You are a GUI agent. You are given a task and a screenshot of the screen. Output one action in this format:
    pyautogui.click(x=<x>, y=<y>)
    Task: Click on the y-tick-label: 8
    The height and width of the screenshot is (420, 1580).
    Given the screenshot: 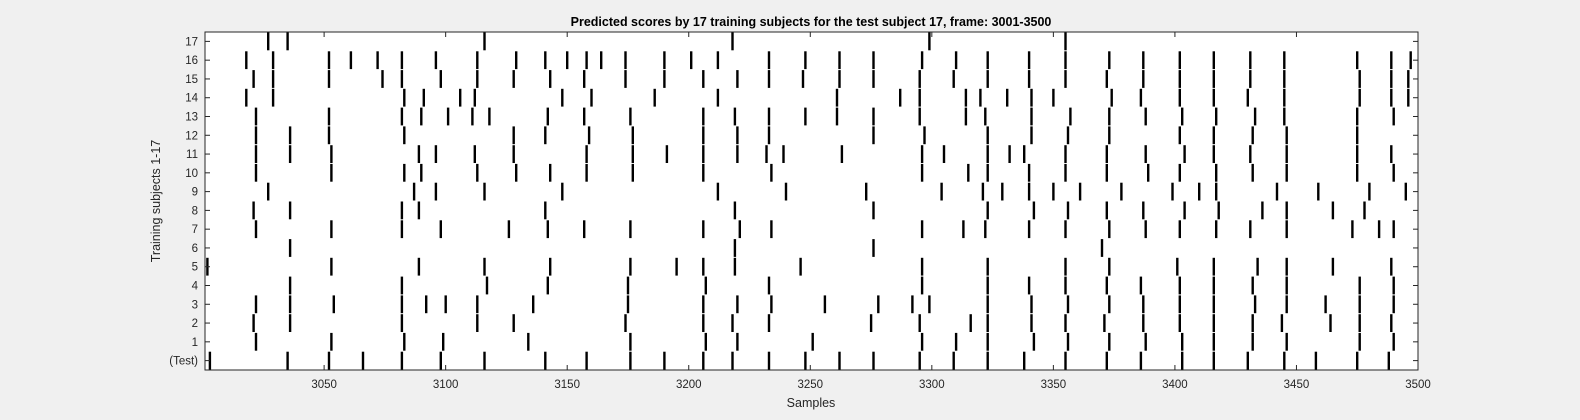 What is the action you would take?
    pyautogui.click(x=195, y=211)
    